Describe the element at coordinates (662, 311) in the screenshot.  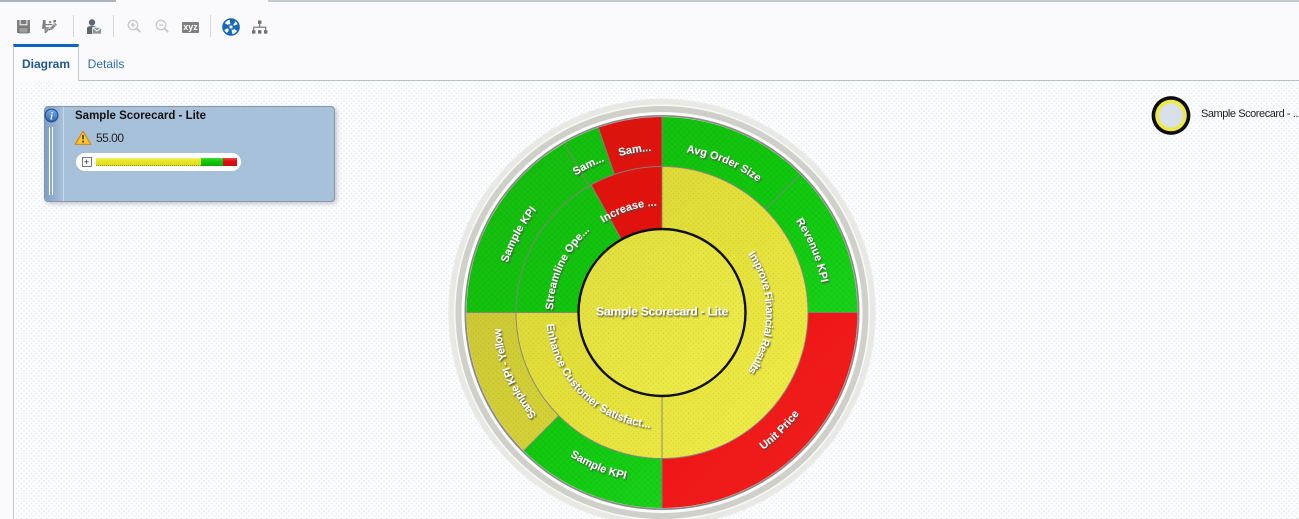
I see `svg-text: Sample Scorecard - Lite` at that location.